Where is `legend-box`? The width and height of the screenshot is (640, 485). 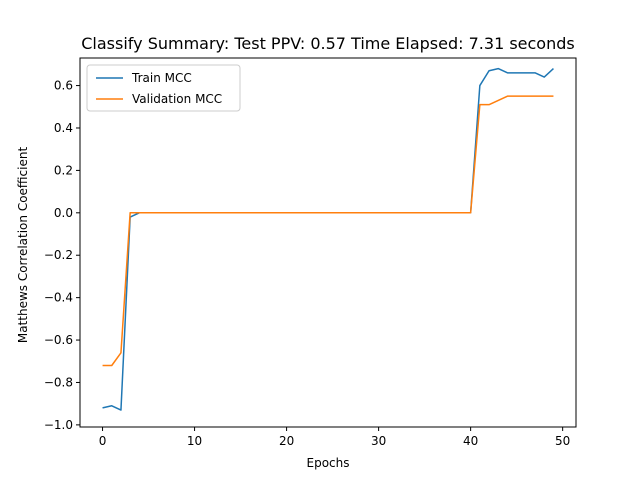
legend-box is located at coordinates (163, 88).